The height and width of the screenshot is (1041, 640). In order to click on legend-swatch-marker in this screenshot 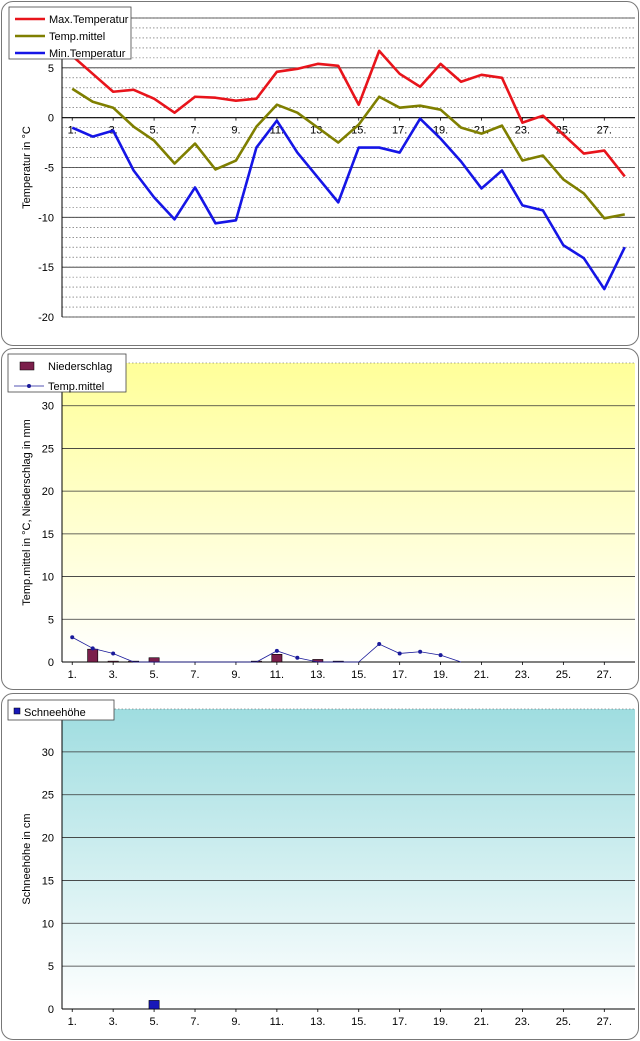, I will do `click(29, 386)`.